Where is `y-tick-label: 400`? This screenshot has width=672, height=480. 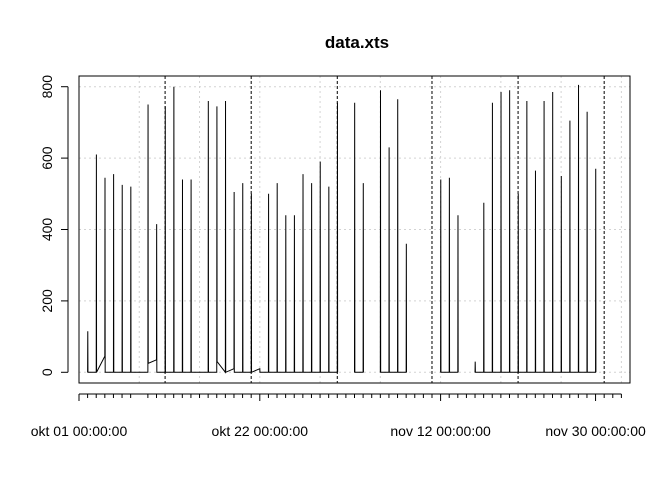 y-tick-label: 400 is located at coordinates (47, 230).